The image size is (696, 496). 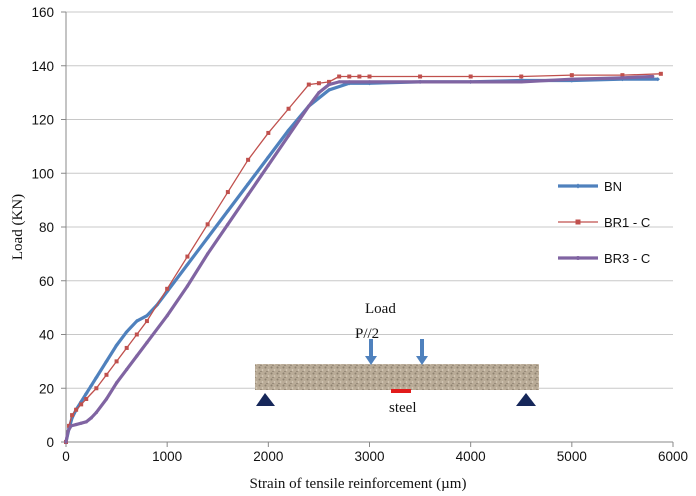 I want to click on y-tick-labels: 0 20 40 60 80 100 120 140 160, so click(x=42, y=227).